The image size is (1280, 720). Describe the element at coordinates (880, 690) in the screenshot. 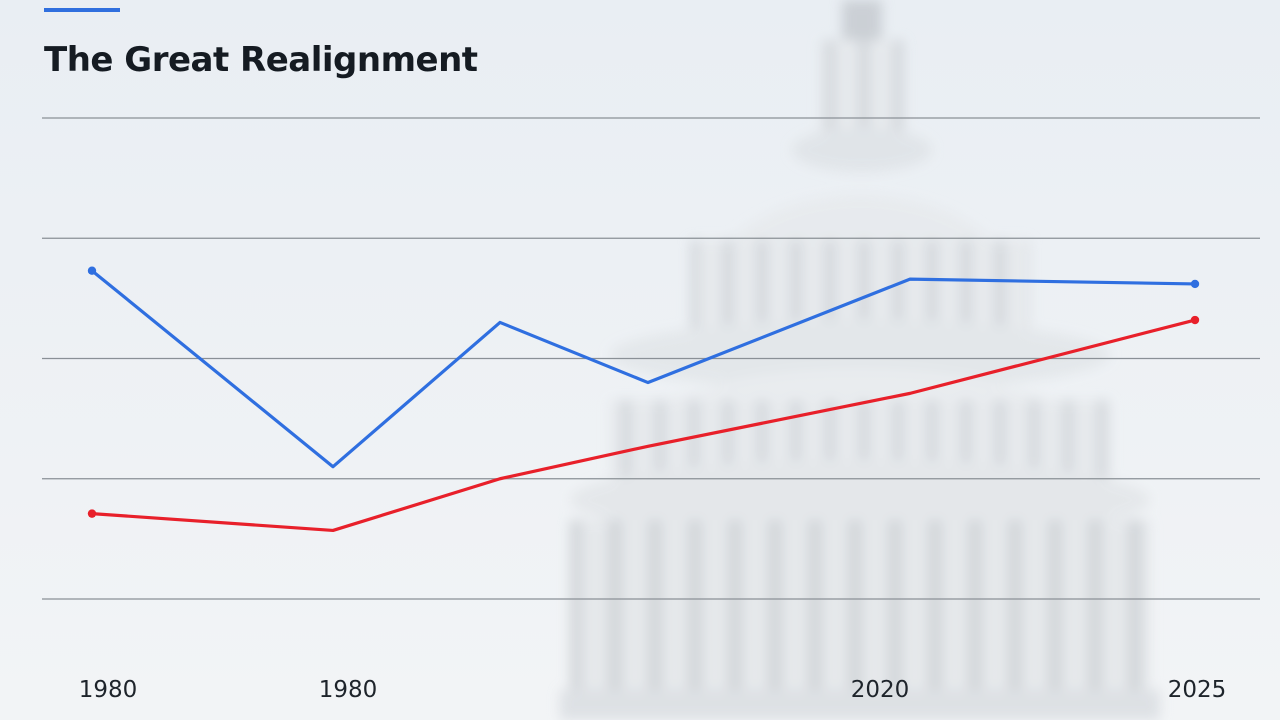

I see `x-tick-label: 2020` at that location.